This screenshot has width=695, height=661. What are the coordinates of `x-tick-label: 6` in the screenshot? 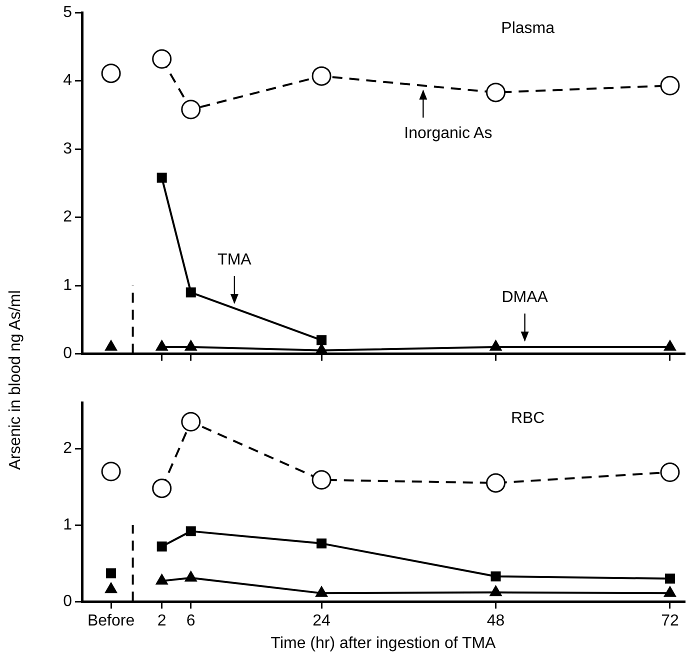 It's located at (191, 621).